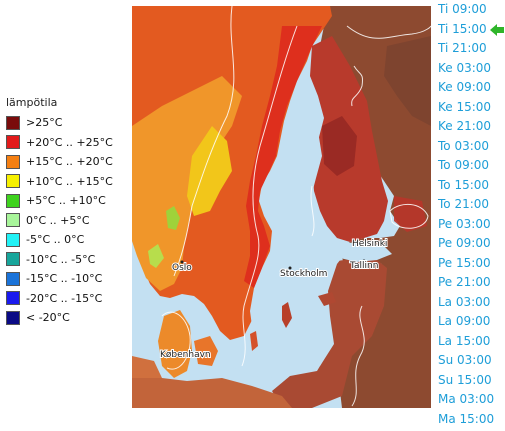  Describe the element at coordinates (61, 259) in the screenshot. I see `legend-label: -10°C .. -5°C` at that location.